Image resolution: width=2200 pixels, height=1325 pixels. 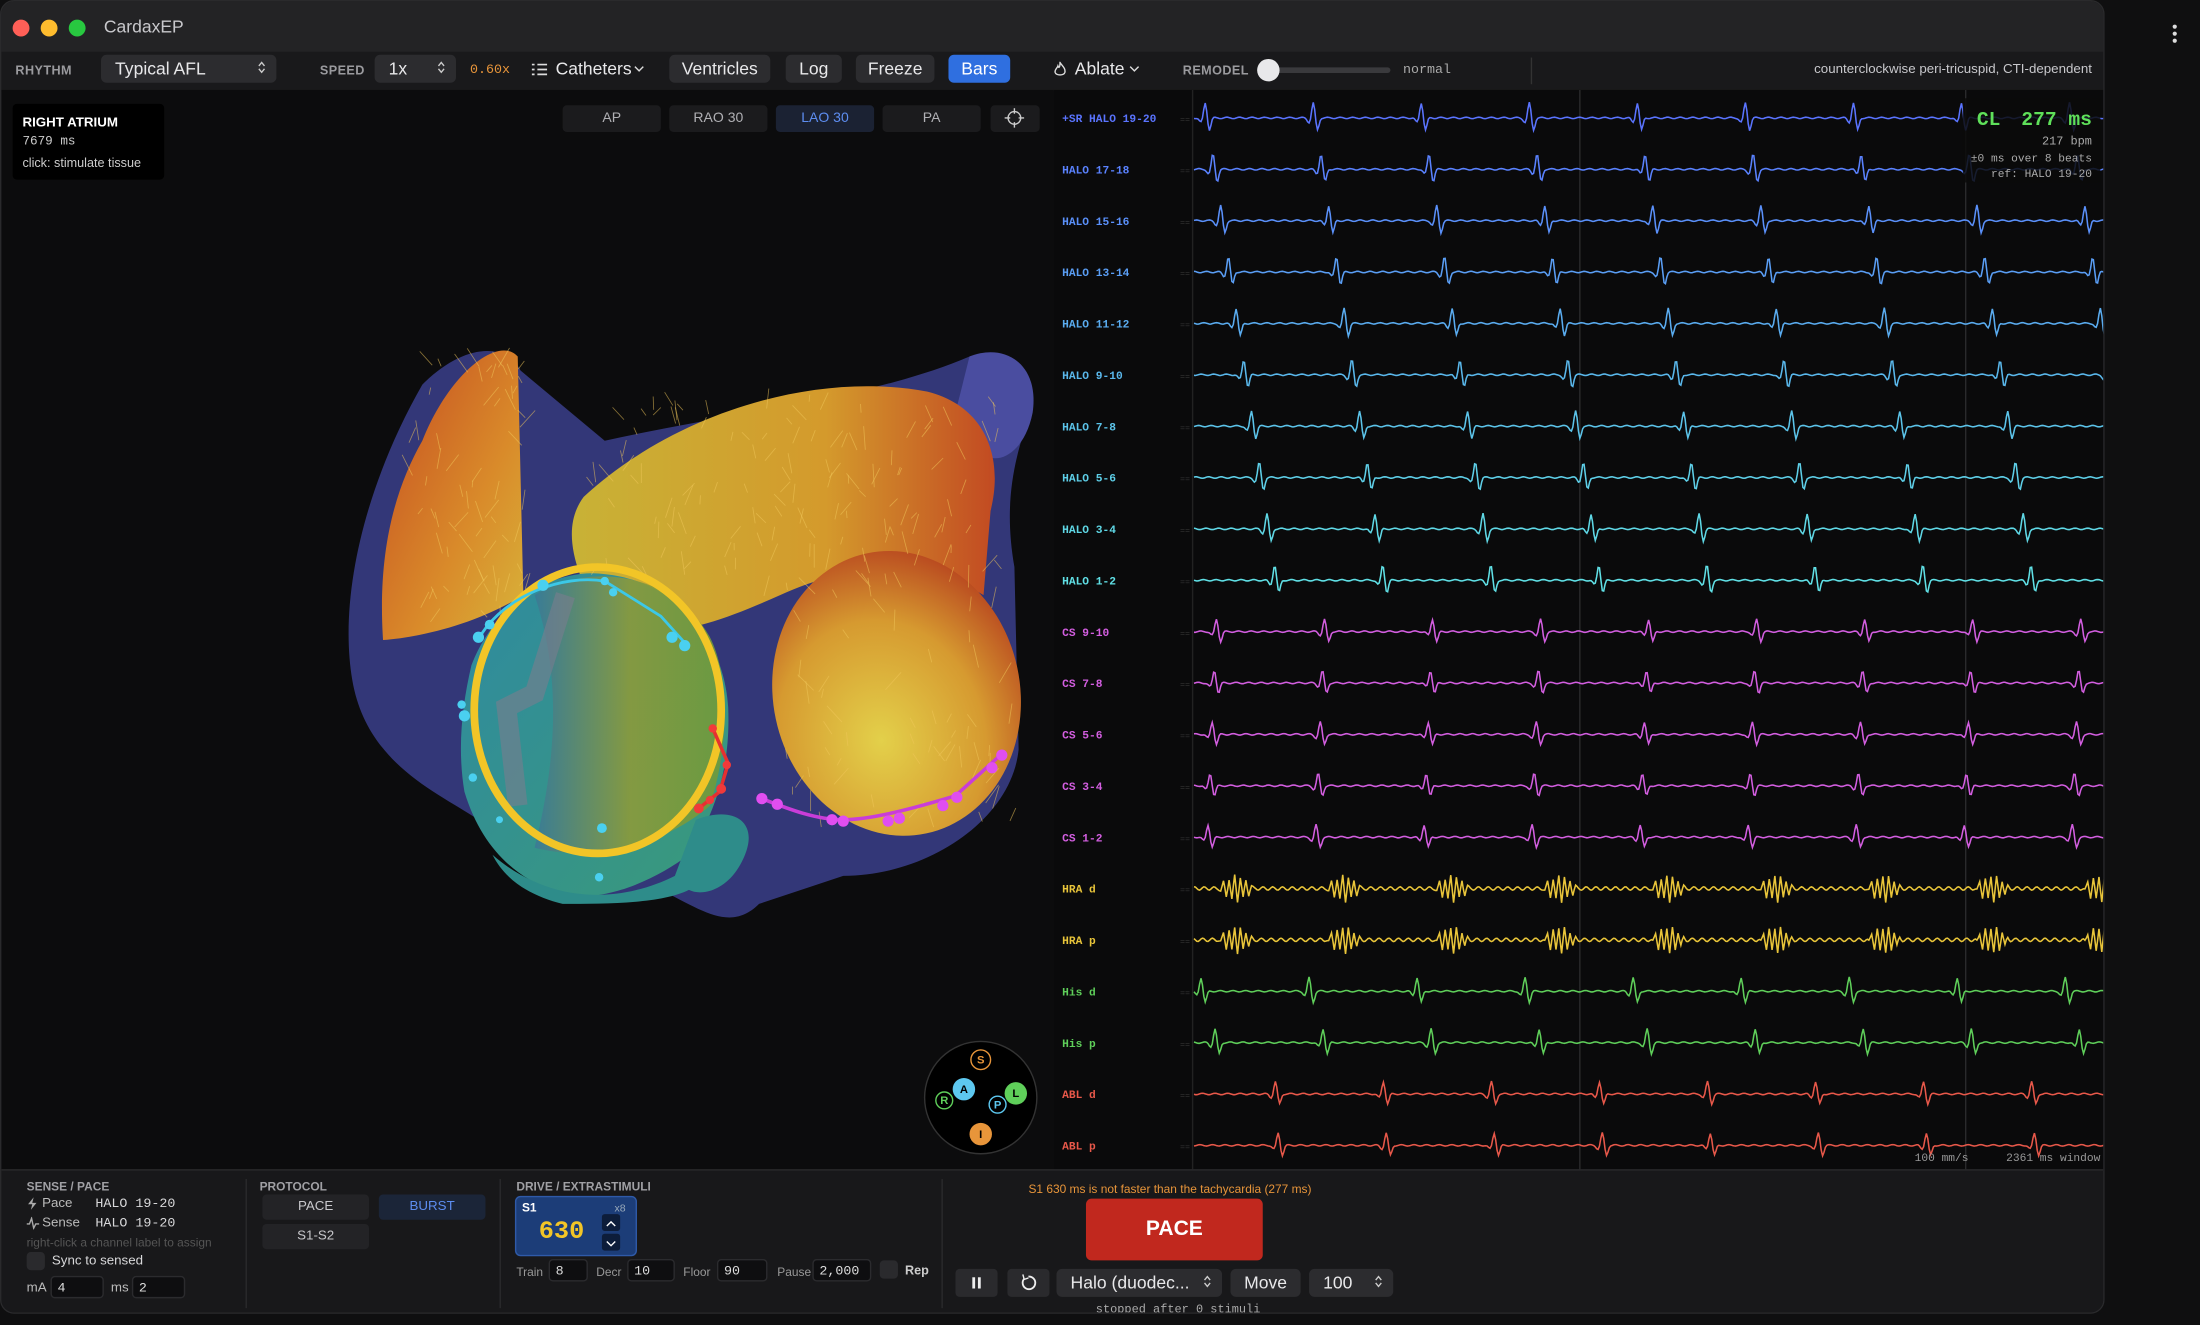 What do you see at coordinates (1028, 1282) in the screenshot?
I see `reset-button` at bounding box center [1028, 1282].